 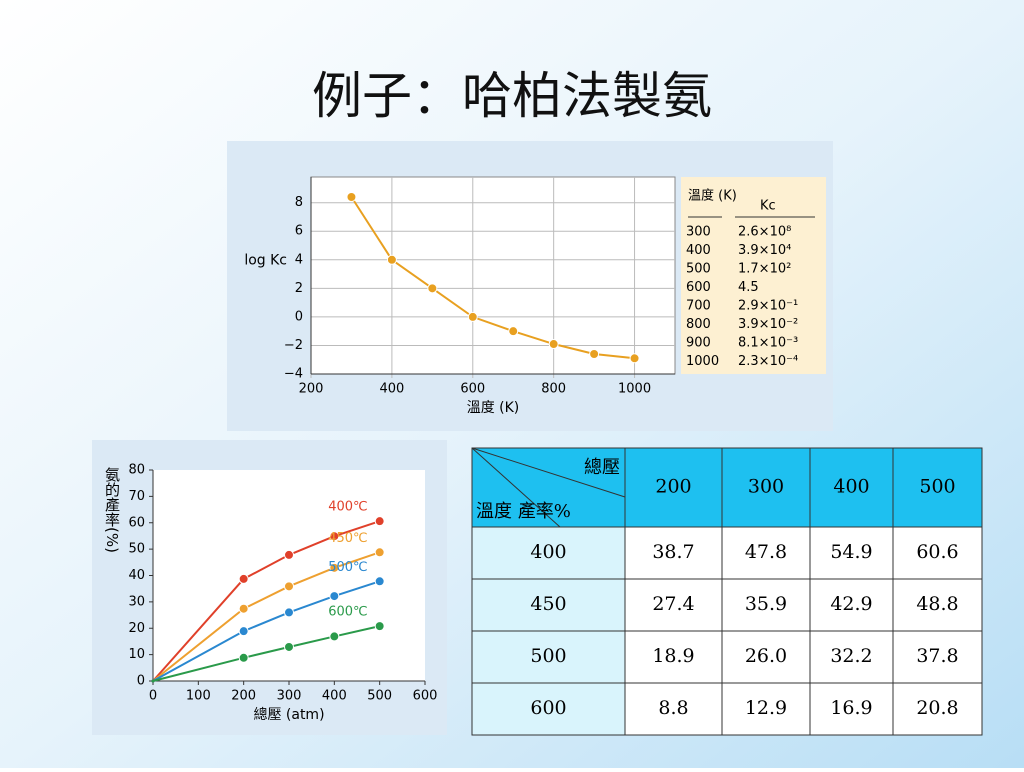 I want to click on table-cell: 16.9, so click(x=851, y=708).